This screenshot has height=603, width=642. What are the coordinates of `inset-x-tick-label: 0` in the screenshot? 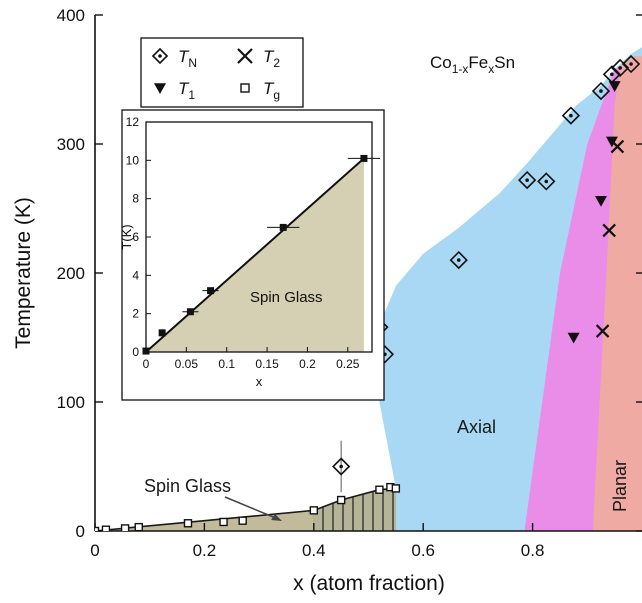 It's located at (146, 364).